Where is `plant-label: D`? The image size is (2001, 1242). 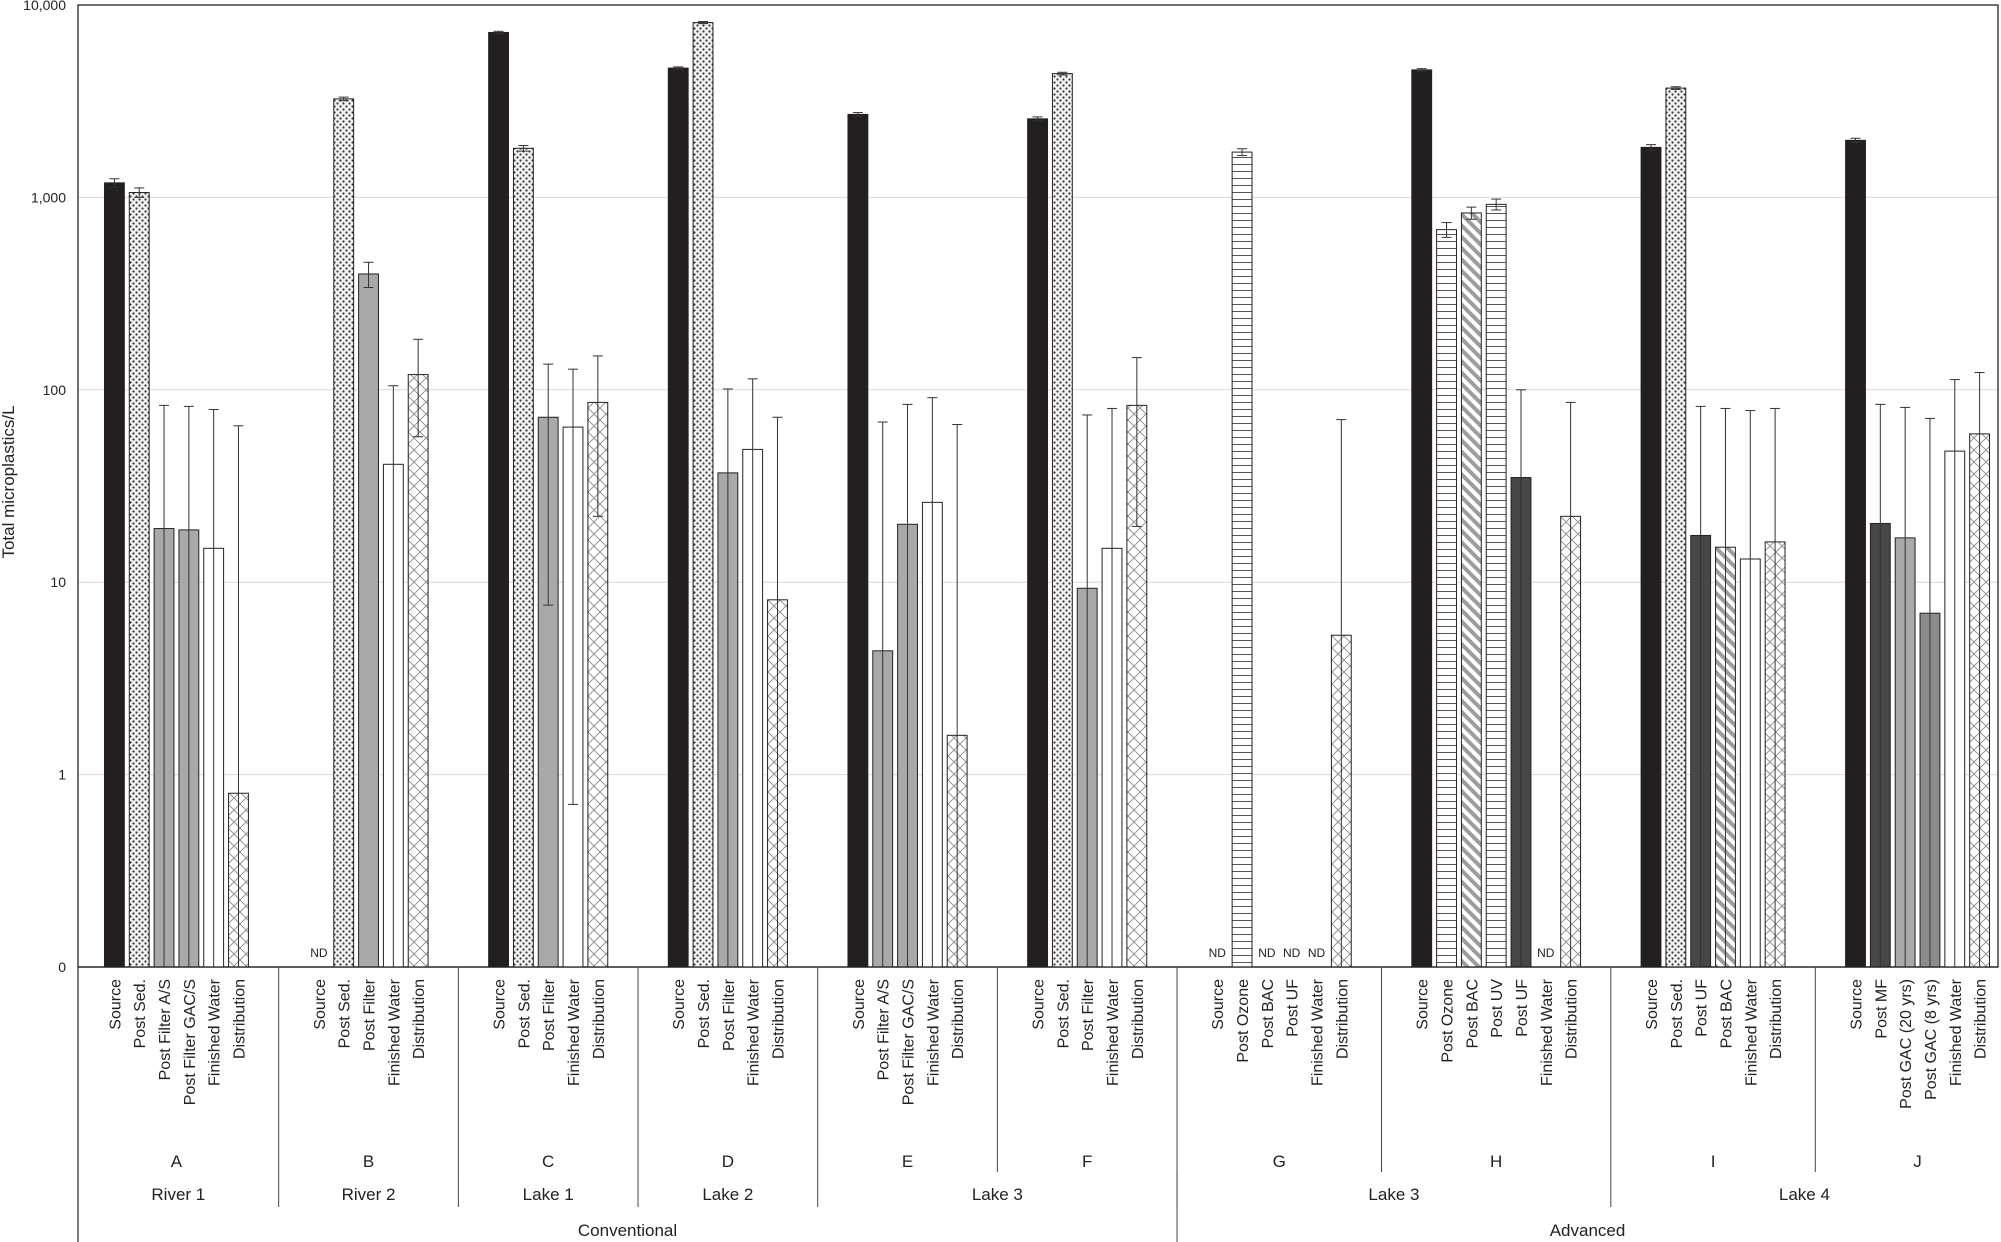 plant-label: D is located at coordinates (728, 1161).